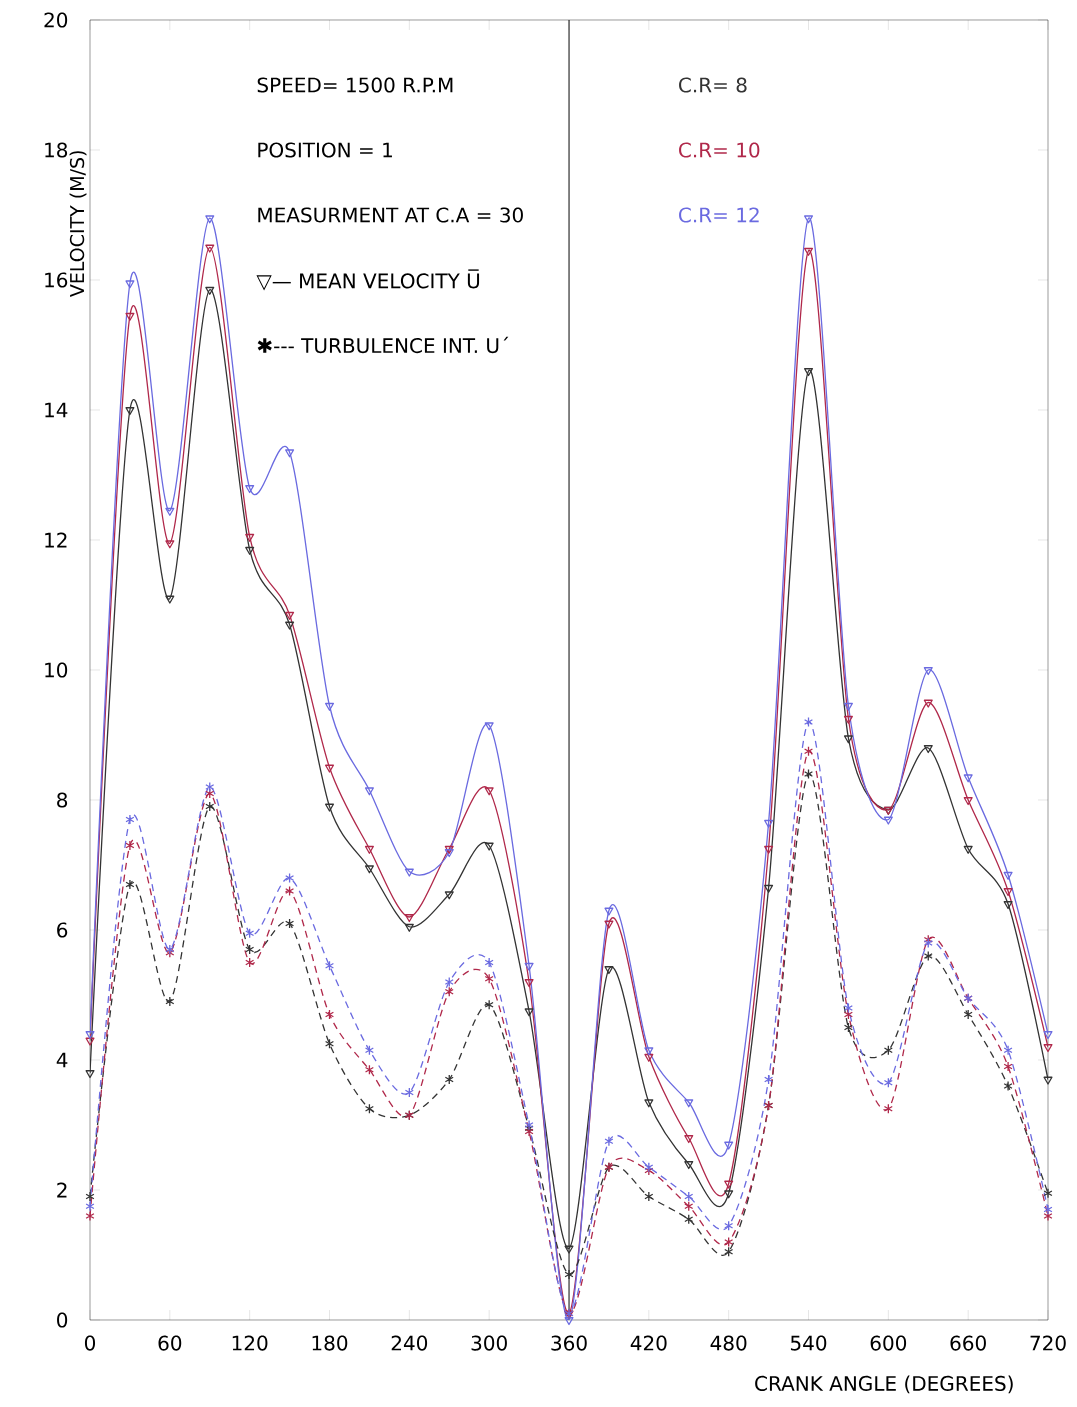  What do you see at coordinates (368, 280) in the screenshot?
I see `annotation: ▽— MEAN VELOCITY U̅` at bounding box center [368, 280].